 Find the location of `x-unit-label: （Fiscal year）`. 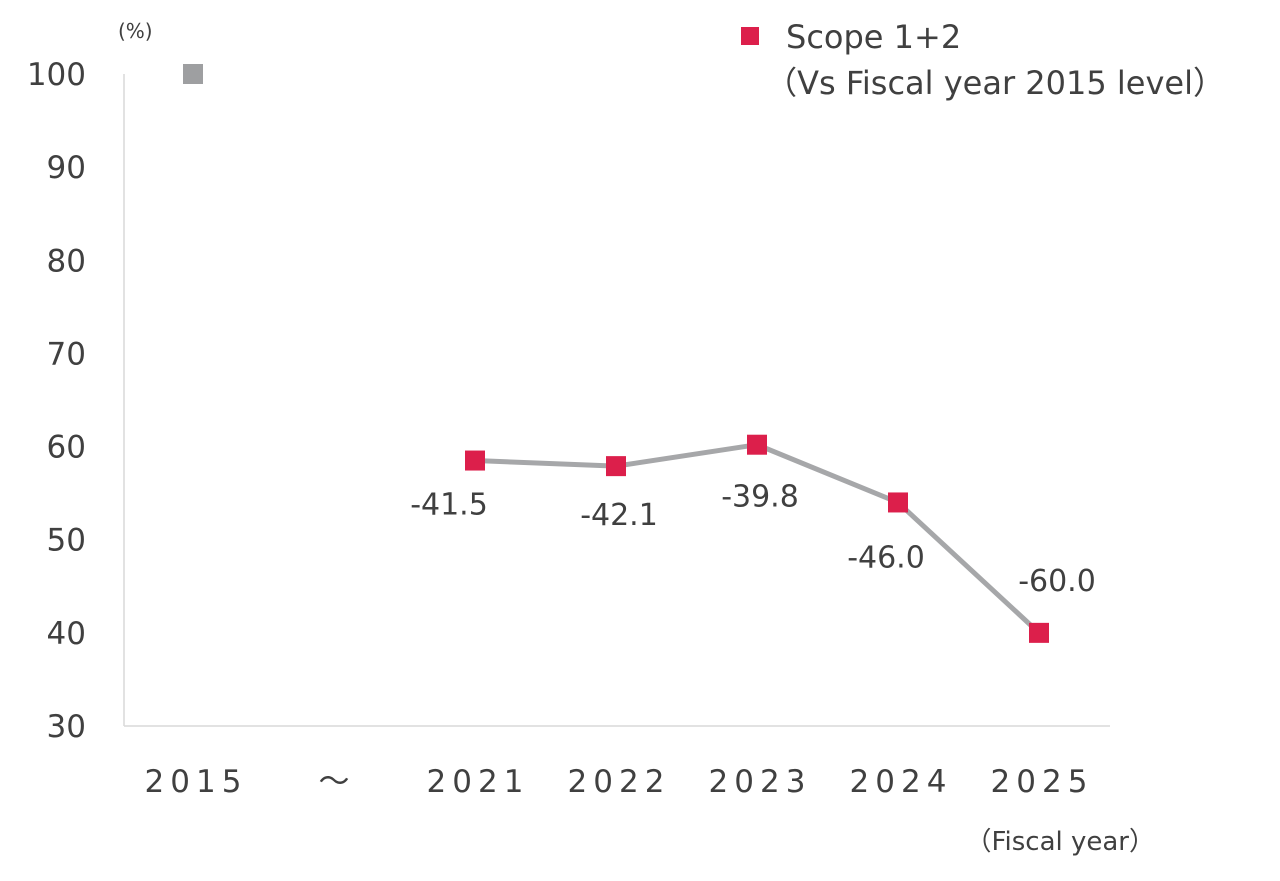

x-unit-label: （Fiscal year） is located at coordinates (1060, 842).